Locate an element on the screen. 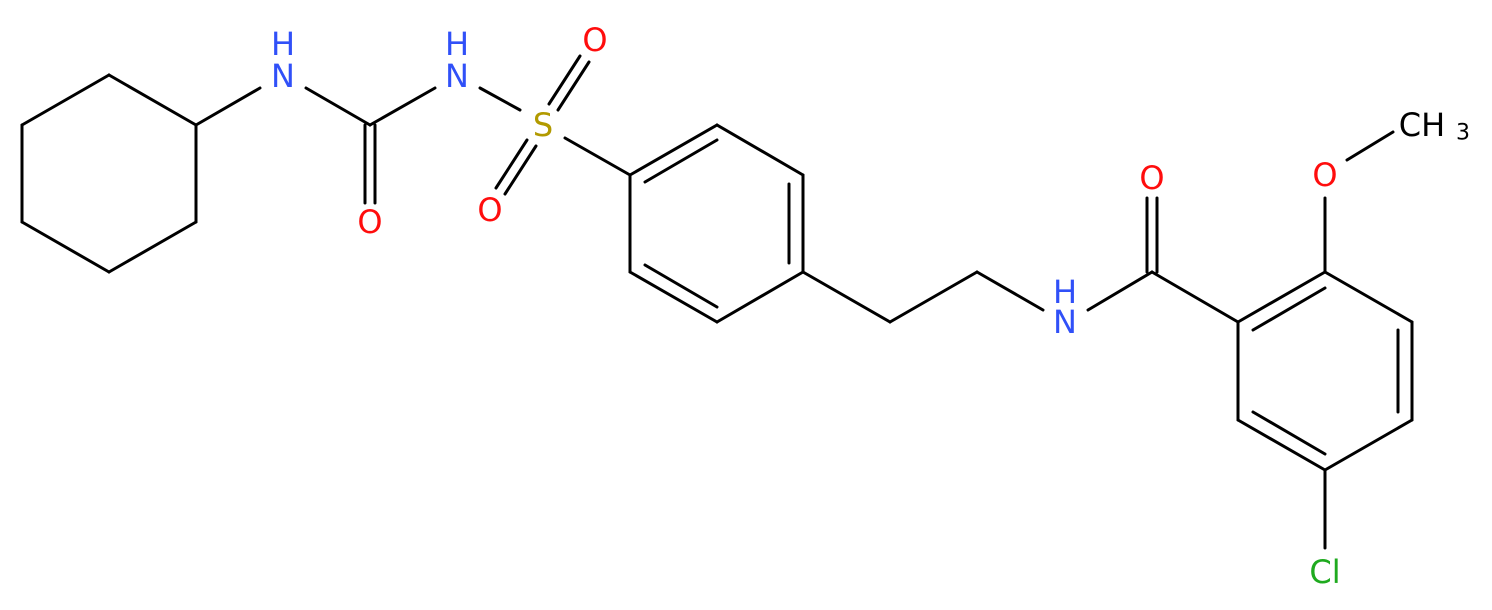 This screenshot has width=1492, height=610. atom-label: S is located at coordinates (543, 125).